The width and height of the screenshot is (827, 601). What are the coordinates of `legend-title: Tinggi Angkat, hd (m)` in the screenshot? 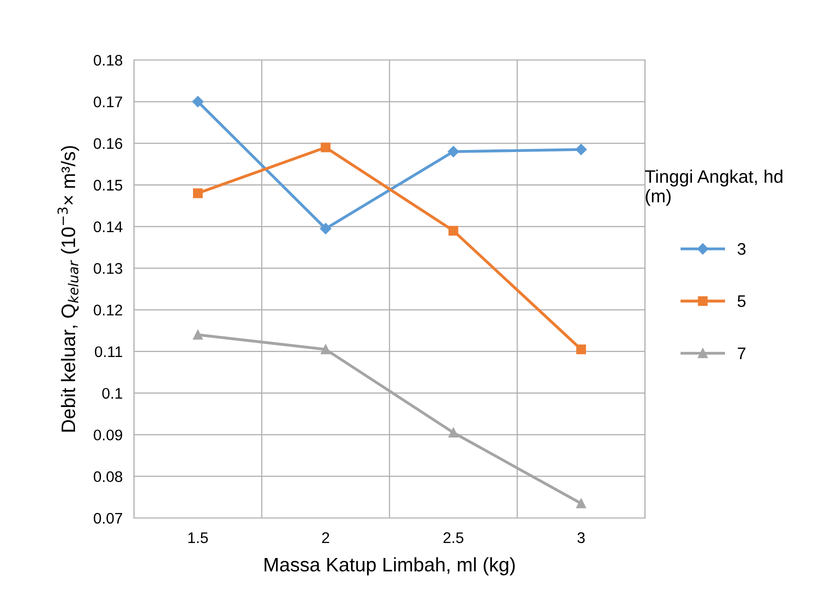 It's located at (713, 188).